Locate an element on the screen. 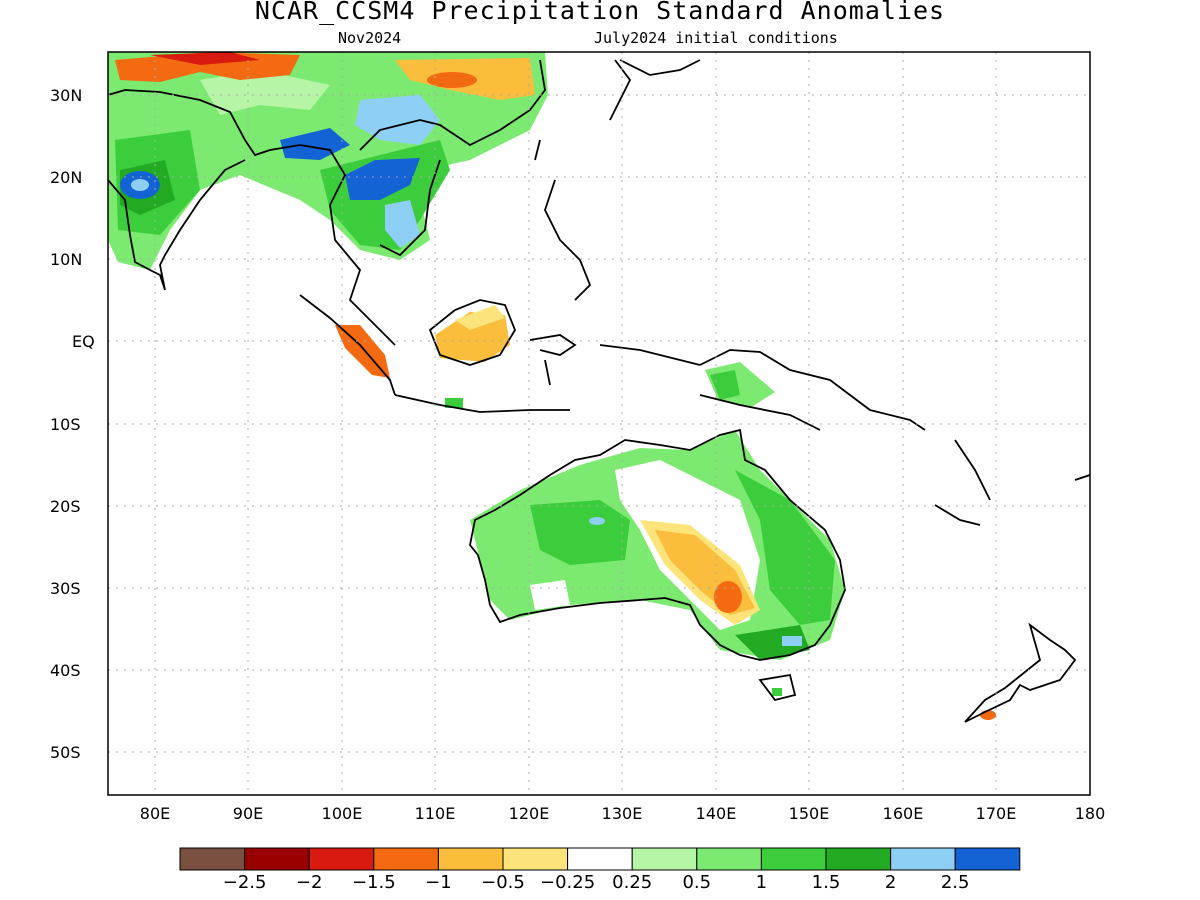  colorbar-label: −1.5 is located at coordinates (373, 882).